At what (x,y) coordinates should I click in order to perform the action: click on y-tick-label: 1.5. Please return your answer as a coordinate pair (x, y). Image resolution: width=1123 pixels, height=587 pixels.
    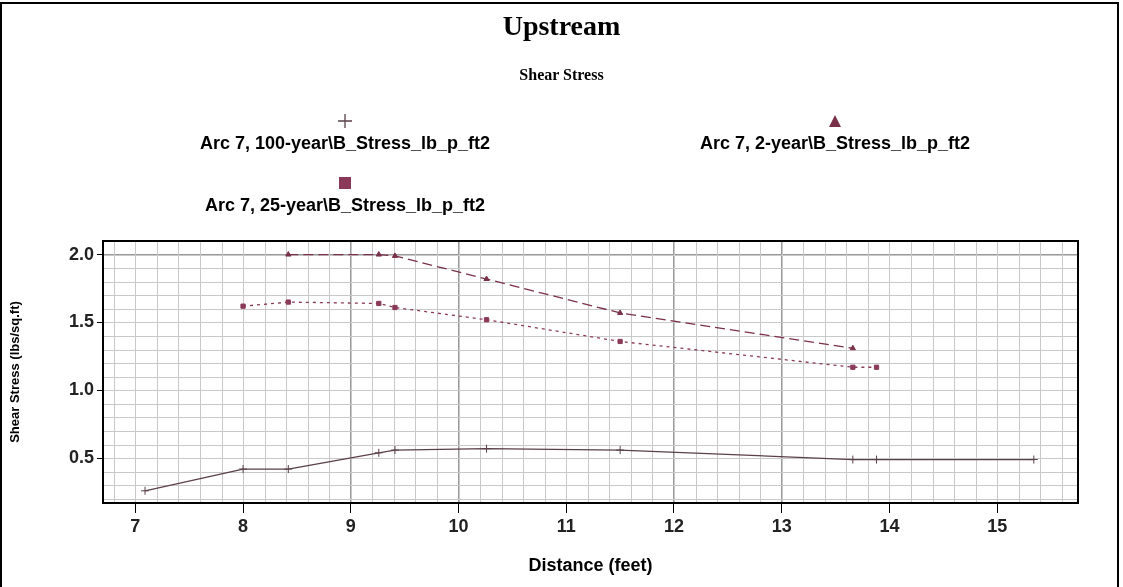
    Looking at the image, I should click on (81, 321).